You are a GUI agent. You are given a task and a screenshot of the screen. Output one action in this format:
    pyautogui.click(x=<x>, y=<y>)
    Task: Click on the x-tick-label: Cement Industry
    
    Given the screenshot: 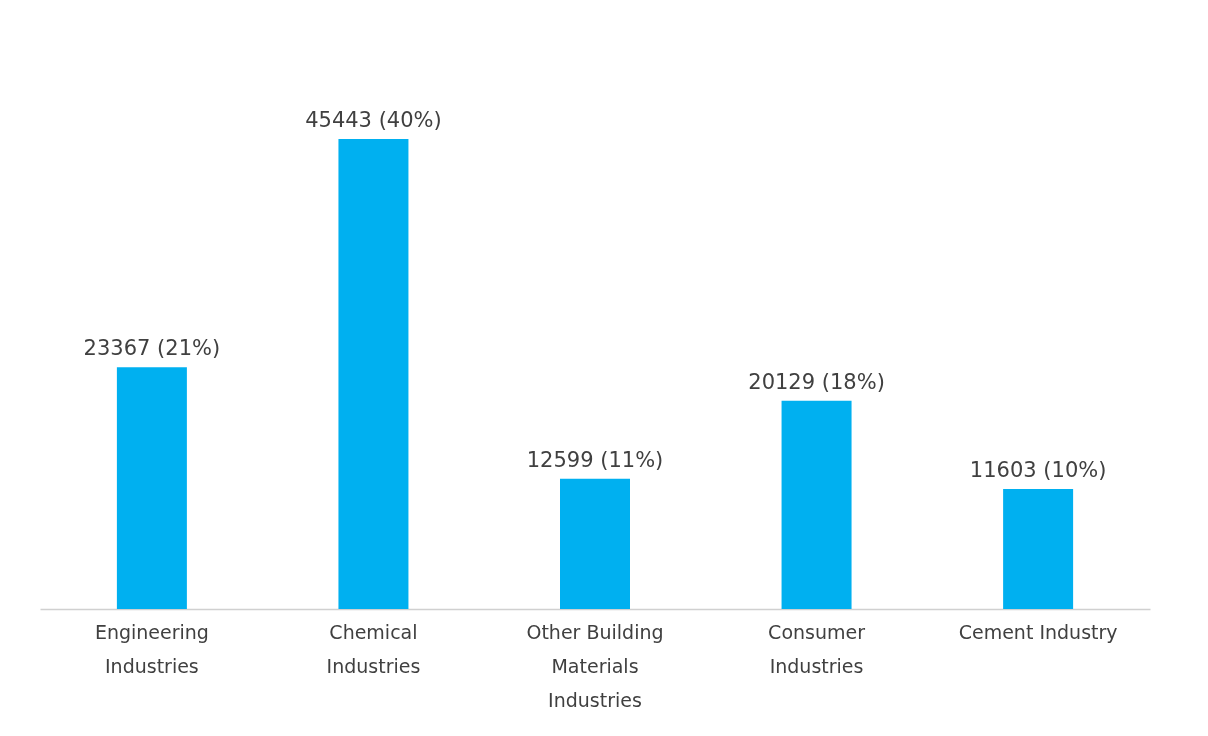 What is the action you would take?
    pyautogui.click(x=1038, y=631)
    